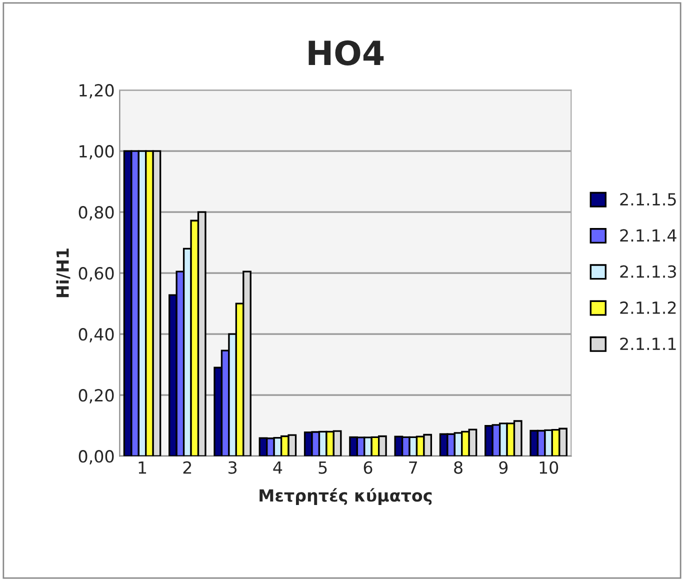 The width and height of the screenshot is (684, 581). What do you see at coordinates (458, 467) in the screenshot?
I see `x-tick-label: 8` at bounding box center [458, 467].